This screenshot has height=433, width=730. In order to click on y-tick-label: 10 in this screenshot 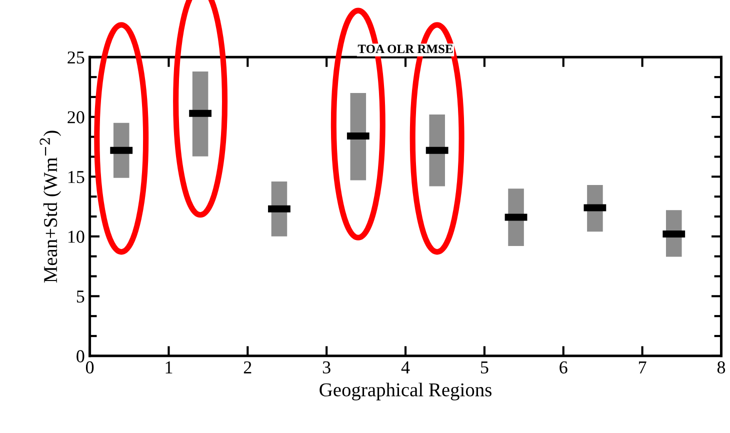, I will do `click(76, 236)`.